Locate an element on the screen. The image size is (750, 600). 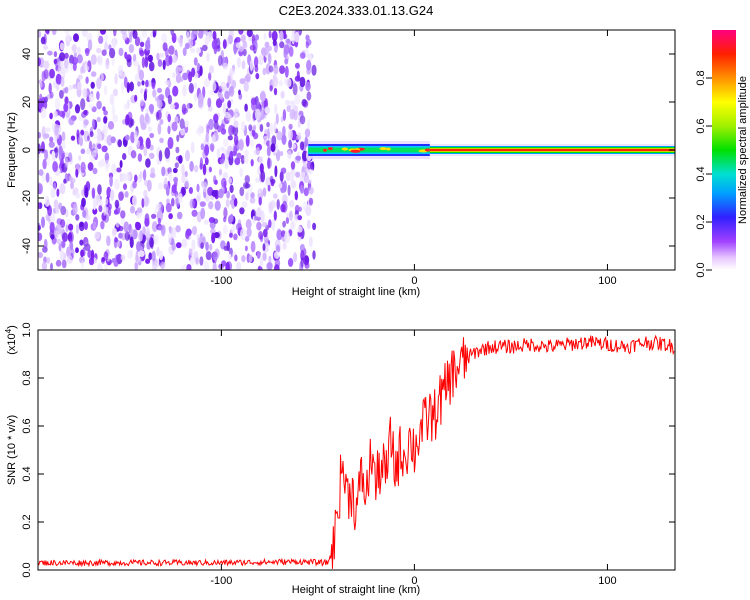
signal-peak is located at coordinates (357, 151).